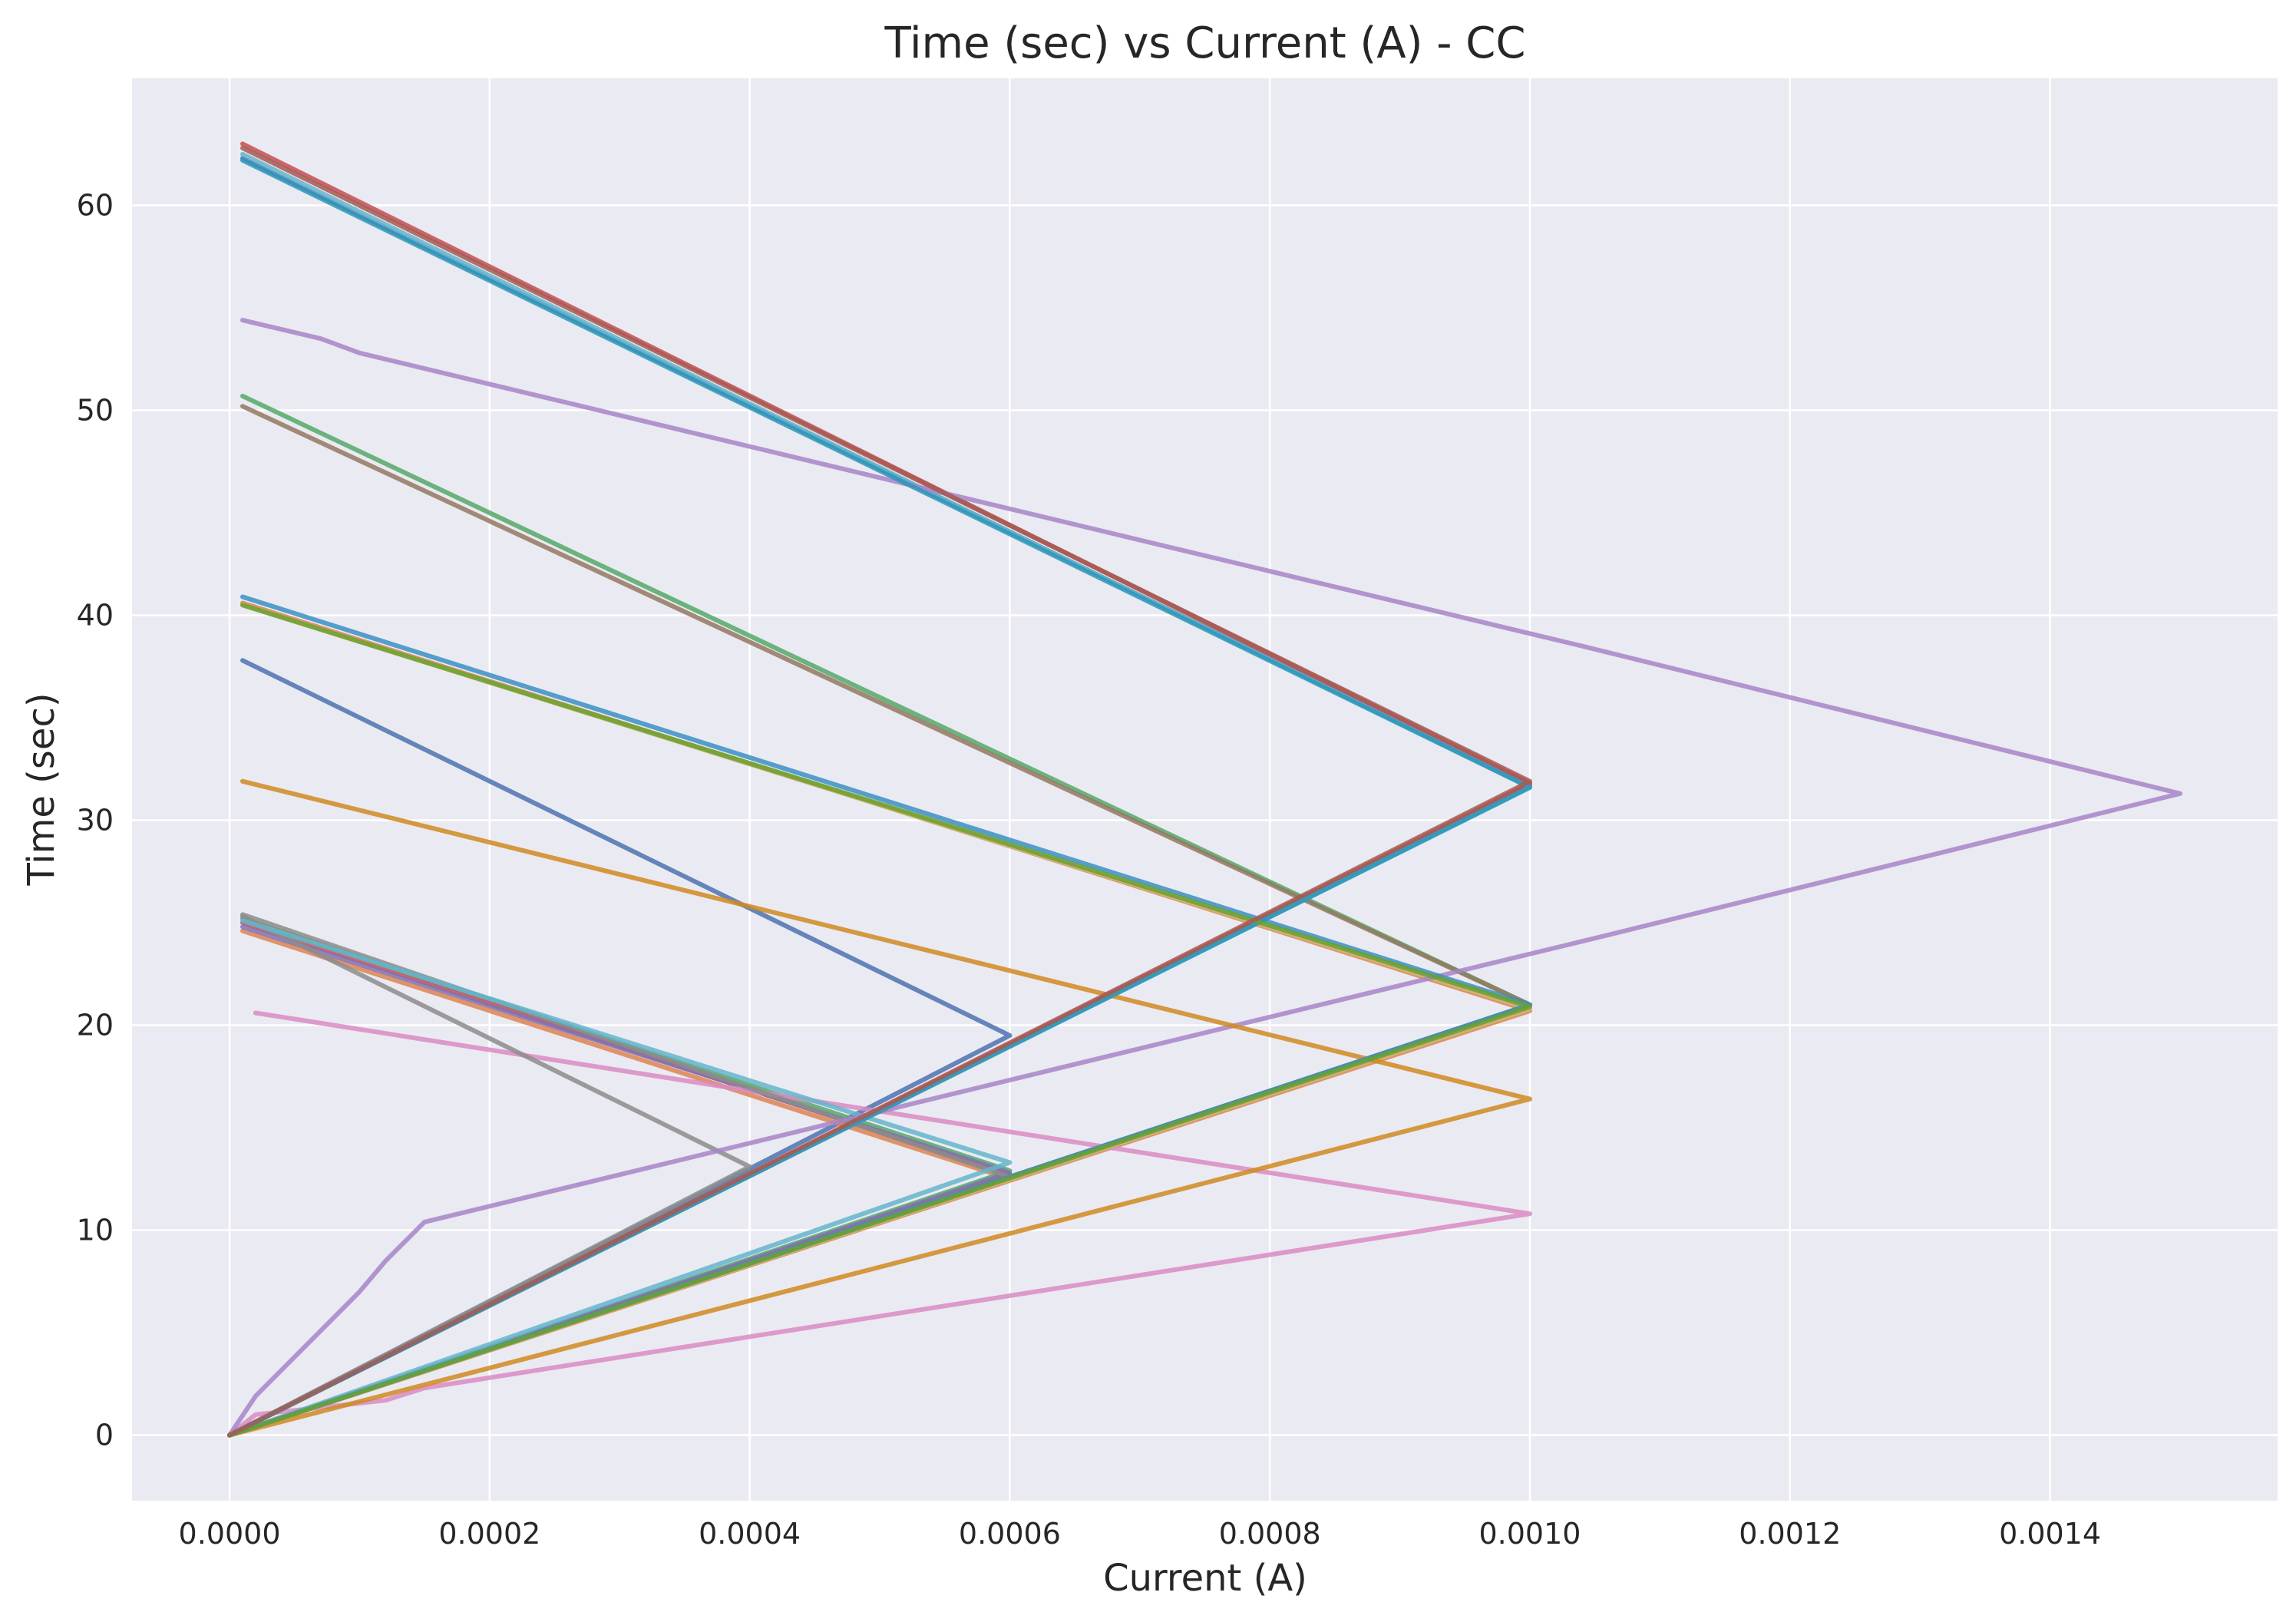 This screenshot has height=1622, width=2296. Describe the element at coordinates (104, 1435) in the screenshot. I see `y-tick-label: 0` at that location.